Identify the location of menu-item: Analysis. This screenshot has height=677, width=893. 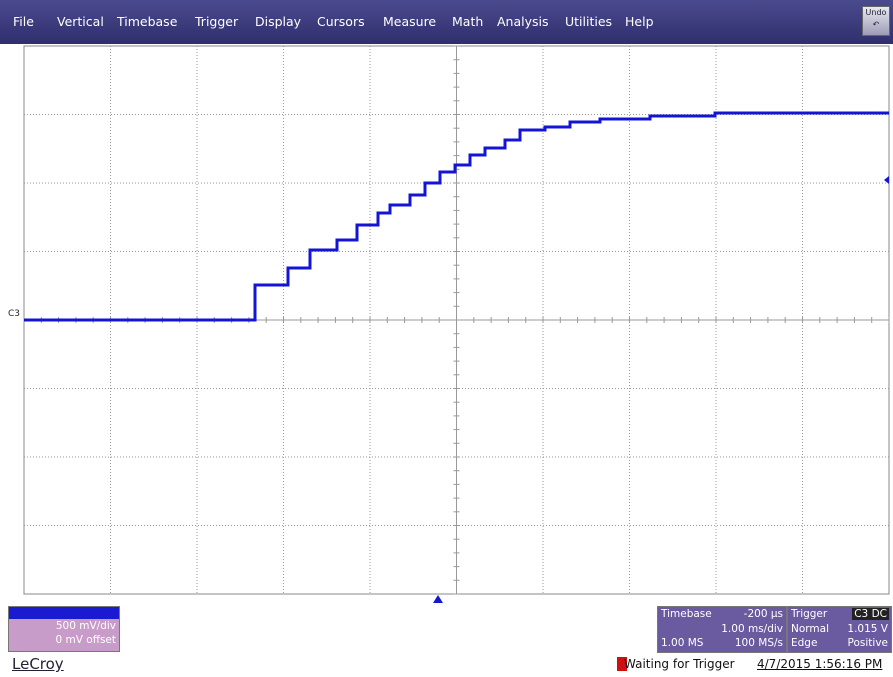
(523, 21).